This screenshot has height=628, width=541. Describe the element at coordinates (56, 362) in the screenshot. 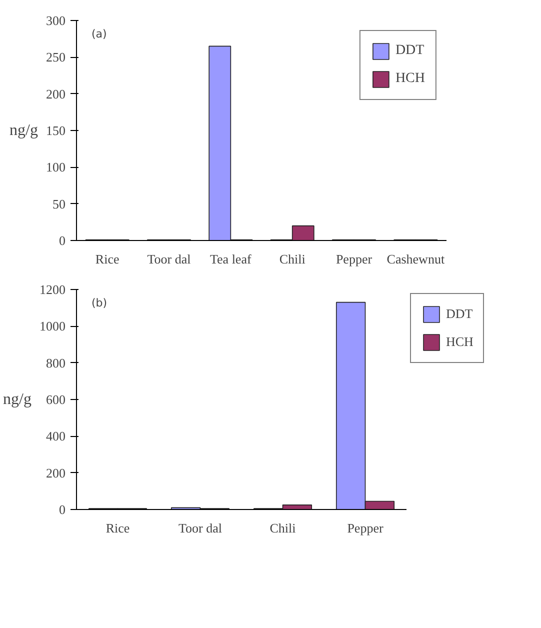

I see `y-tick-label: 800` at that location.